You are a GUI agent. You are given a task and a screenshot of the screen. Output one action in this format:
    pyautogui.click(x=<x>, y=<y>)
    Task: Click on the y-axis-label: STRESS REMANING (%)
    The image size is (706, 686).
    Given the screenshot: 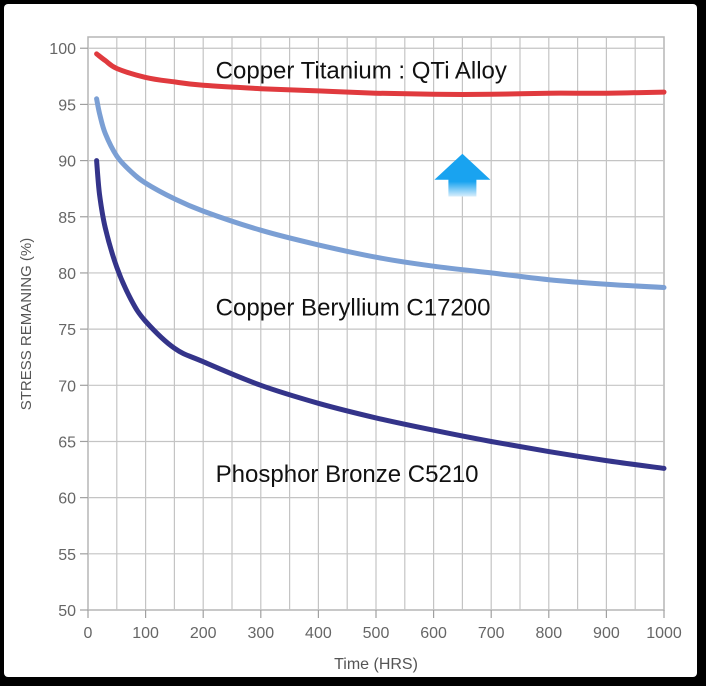 What is the action you would take?
    pyautogui.click(x=26, y=324)
    